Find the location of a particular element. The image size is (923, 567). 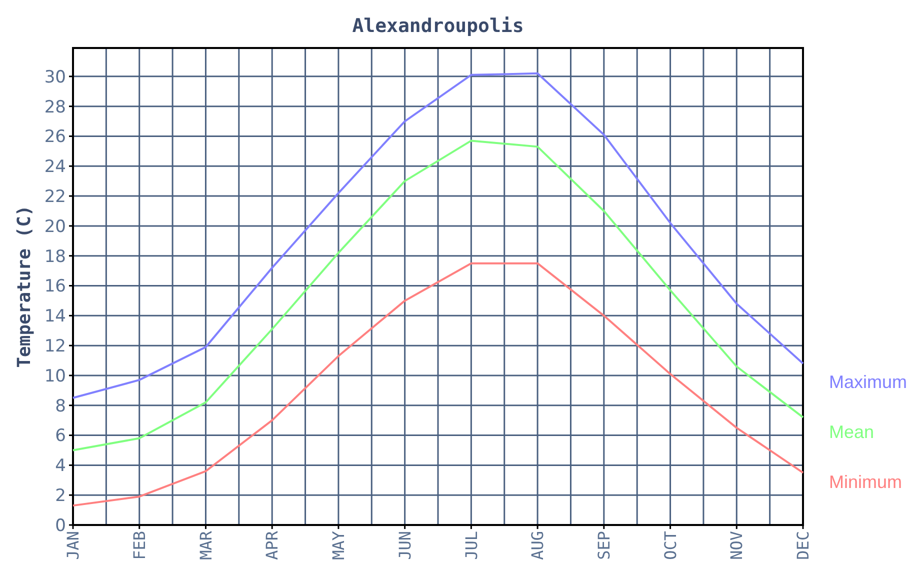

y-tick-label: 2 is located at coordinates (60, 496).